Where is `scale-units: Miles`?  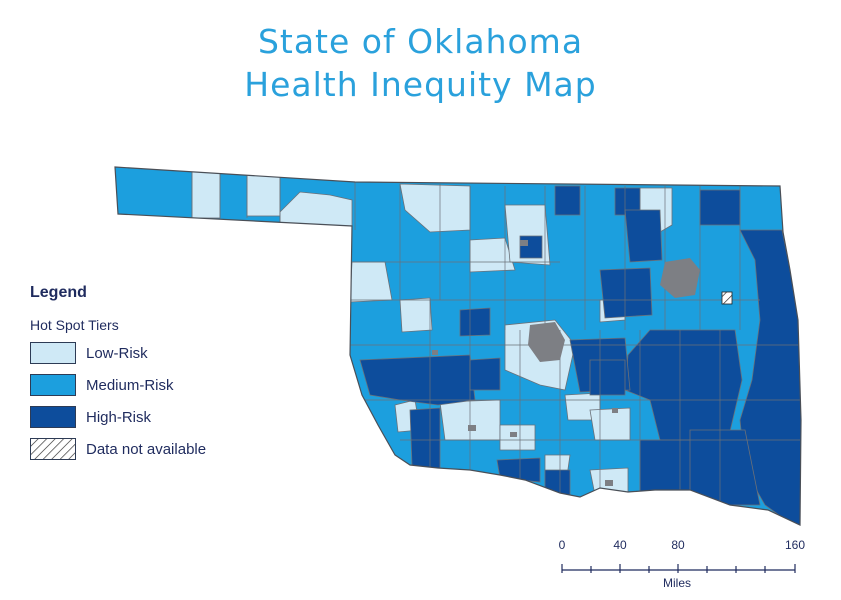 scale-units: Miles is located at coordinates (677, 583).